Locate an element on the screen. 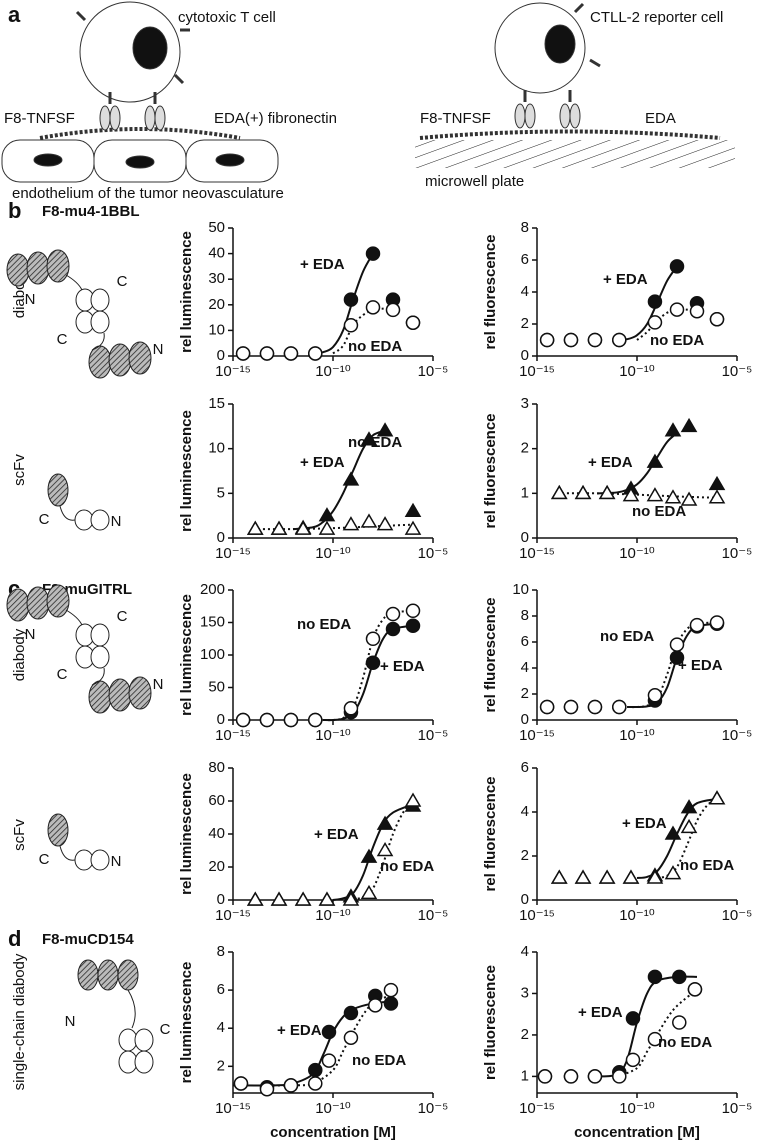  y-tick-label: 8 is located at coordinates (221, 951).